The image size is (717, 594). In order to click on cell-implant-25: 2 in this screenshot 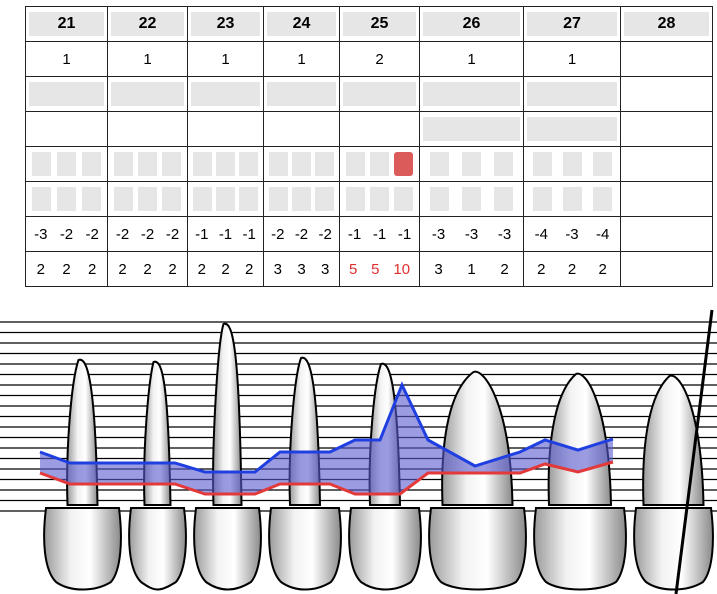, I will do `click(379, 59)`.